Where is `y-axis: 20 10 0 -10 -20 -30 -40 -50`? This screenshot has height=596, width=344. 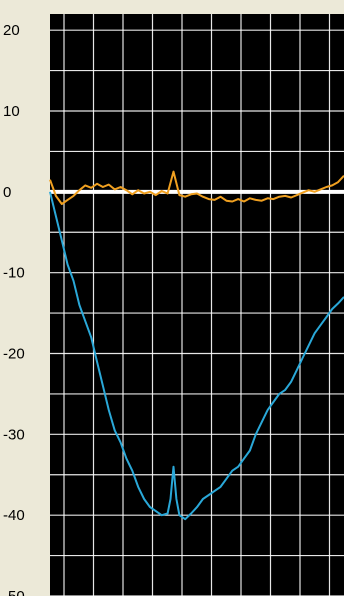 y-axis: 20 10 0 -10 -20 -30 -40 -50 is located at coordinates (14, 309).